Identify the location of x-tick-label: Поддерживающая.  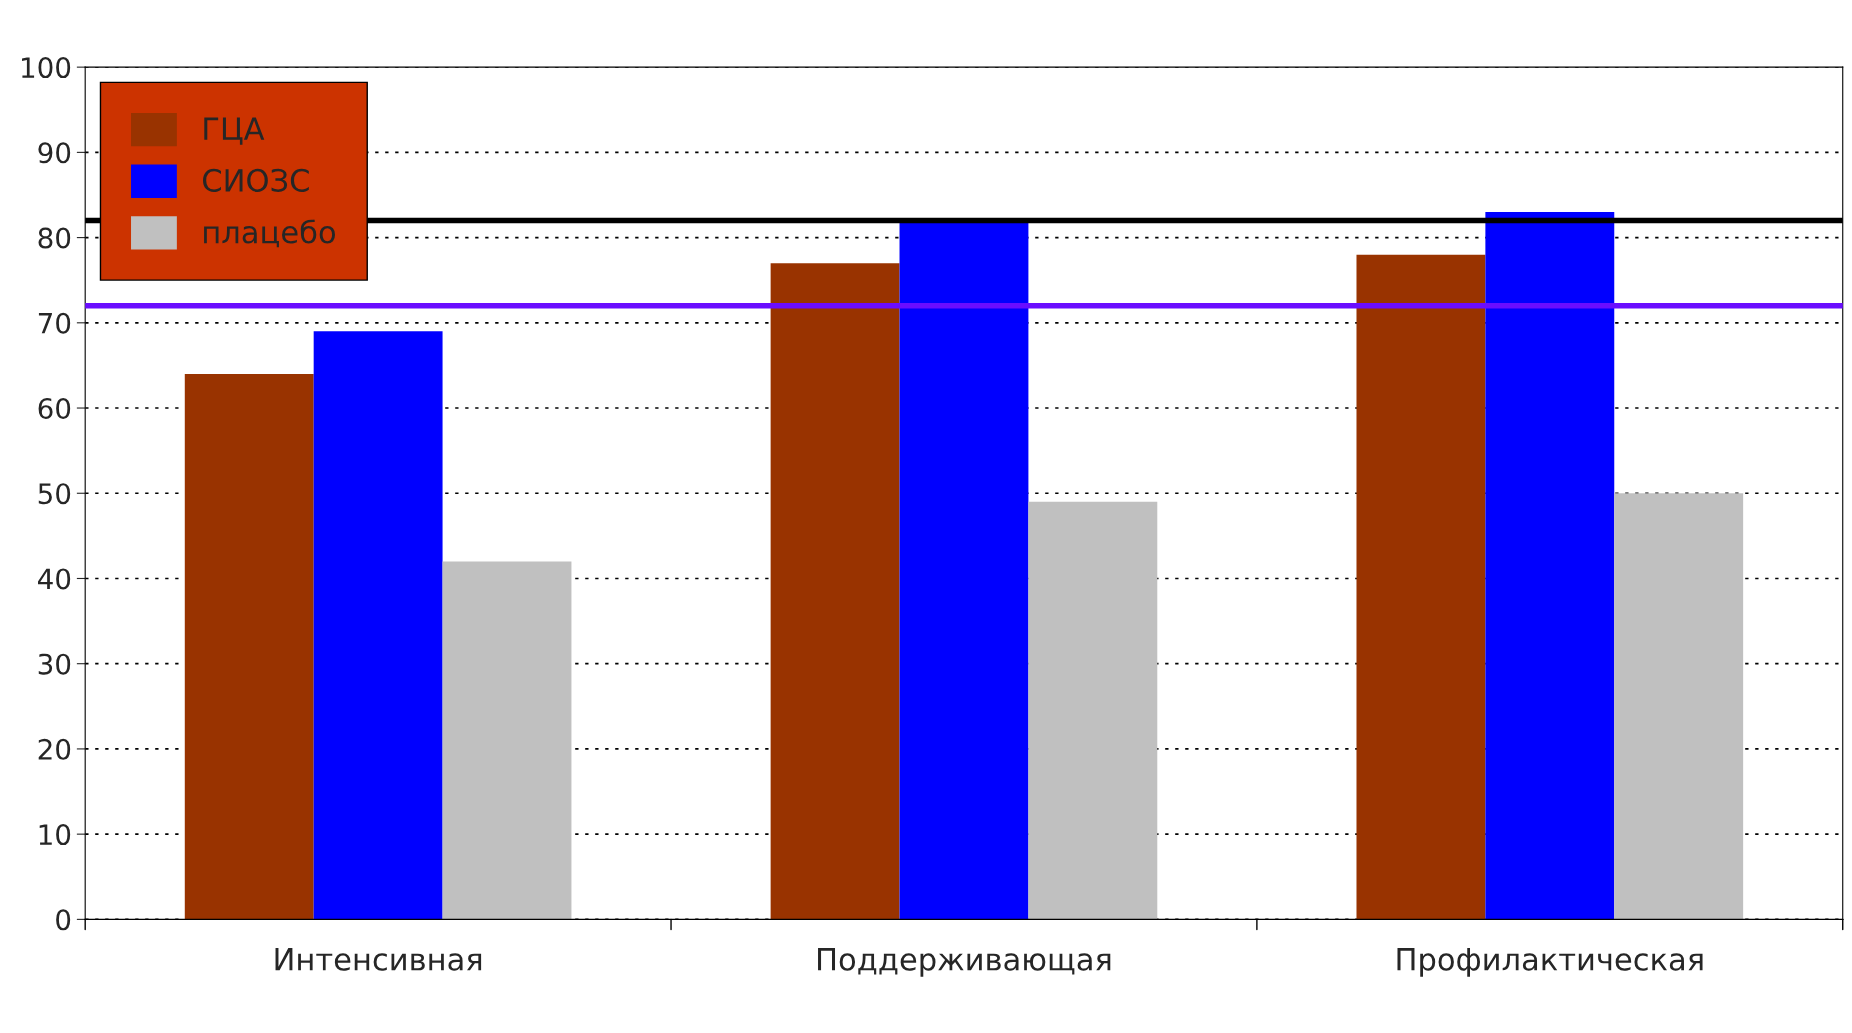
(964, 962).